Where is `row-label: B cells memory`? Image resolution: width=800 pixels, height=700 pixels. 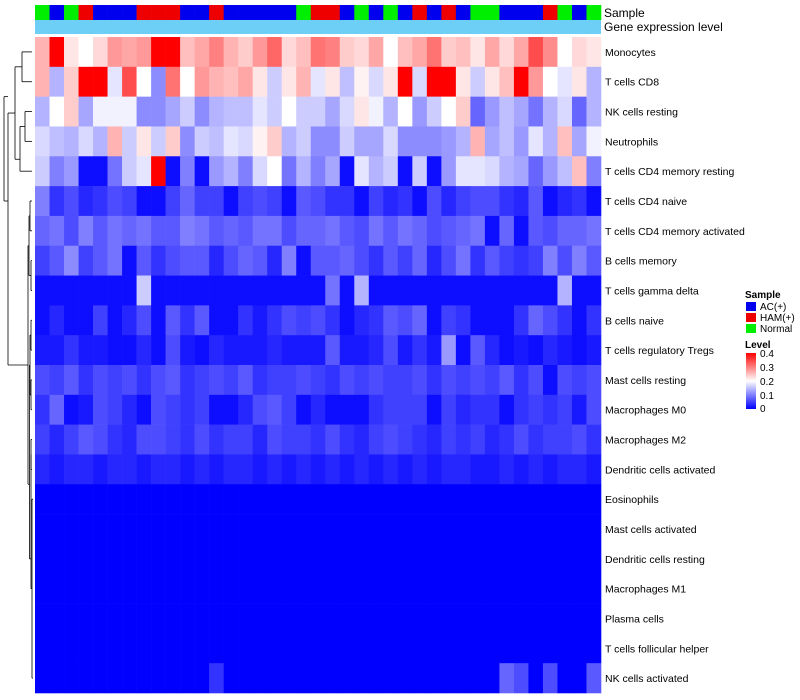 row-label: B cells memory is located at coordinates (641, 262).